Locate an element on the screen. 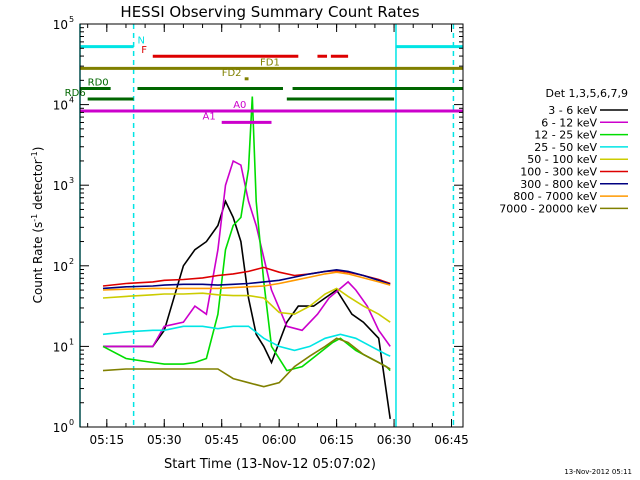  y-label-part: Count Rate (s is located at coordinates (38, 263).